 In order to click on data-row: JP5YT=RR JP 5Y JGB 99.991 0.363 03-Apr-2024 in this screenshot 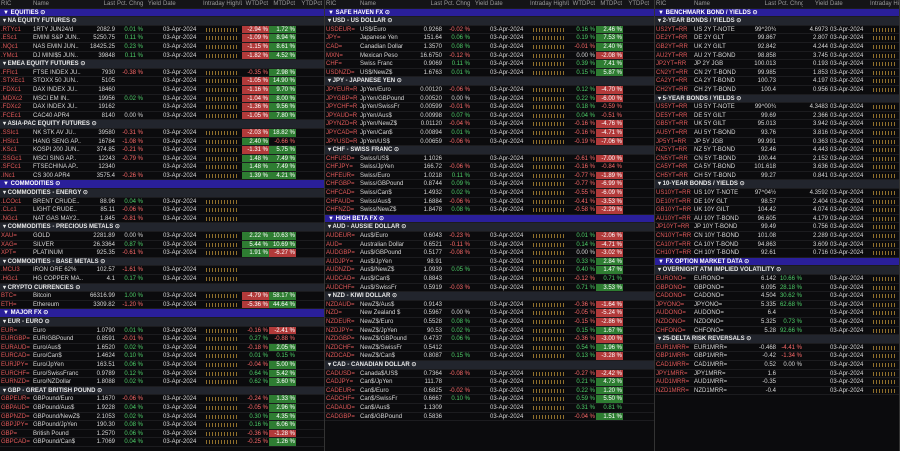, I will do `click(777, 142)`.